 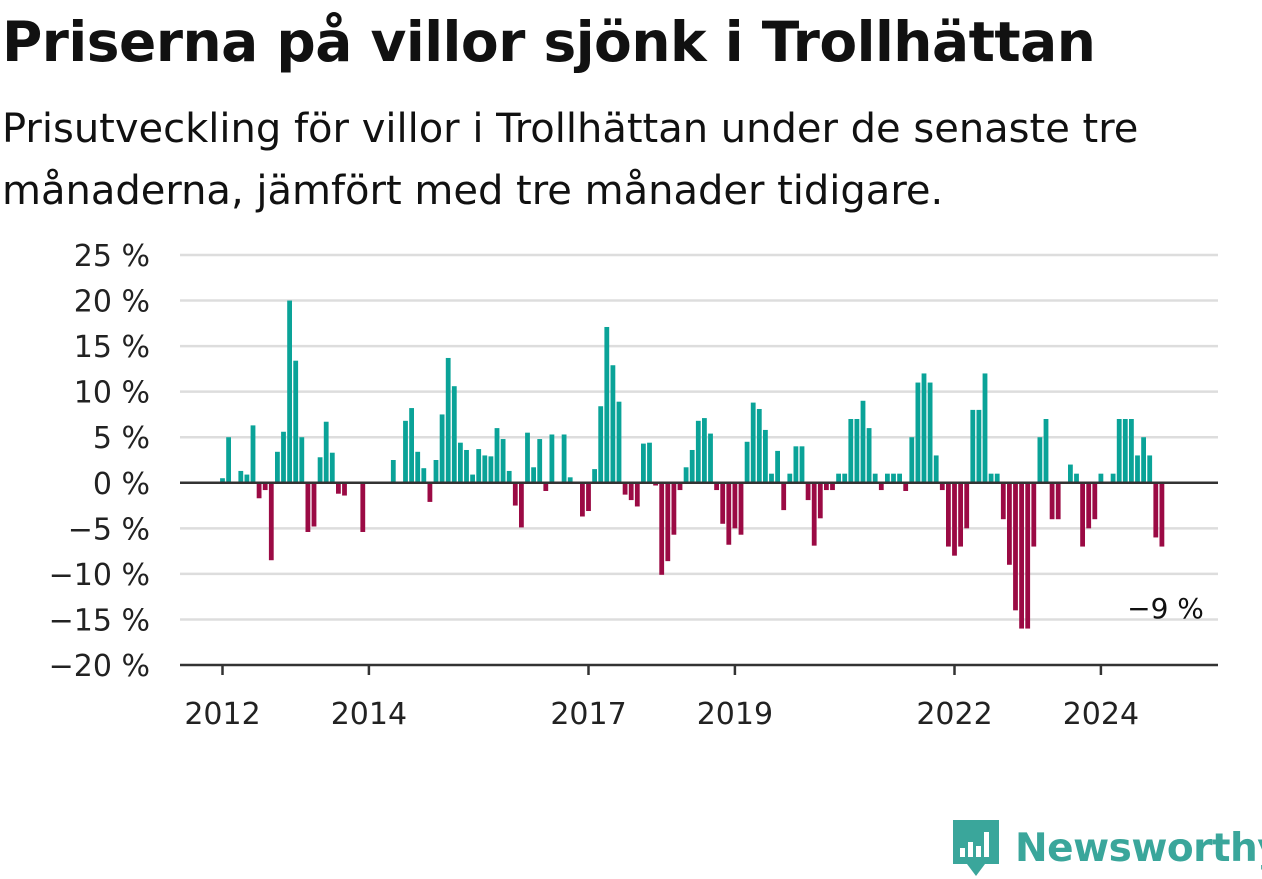 What do you see at coordinates (735, 714) in the screenshot?
I see `x-tick-label: 2019` at bounding box center [735, 714].